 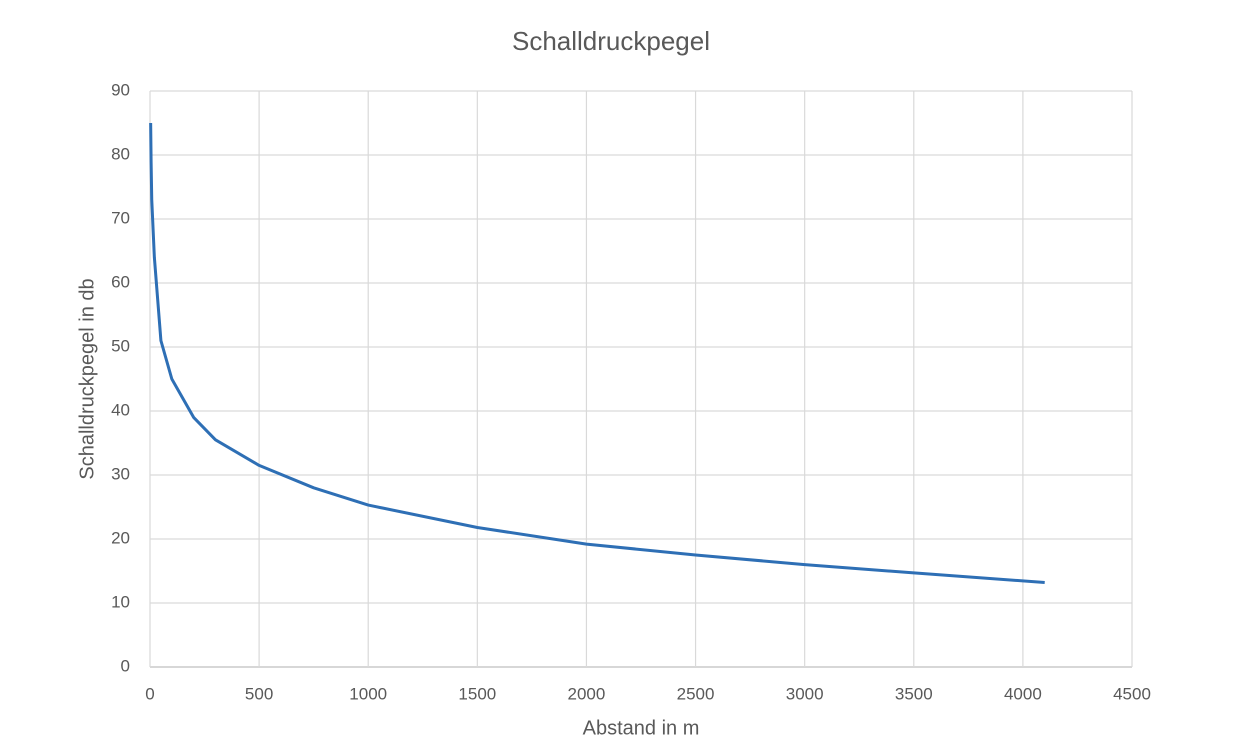 What do you see at coordinates (87, 378) in the screenshot?
I see `y-axis-label: Schalldruckpegel in db` at bounding box center [87, 378].